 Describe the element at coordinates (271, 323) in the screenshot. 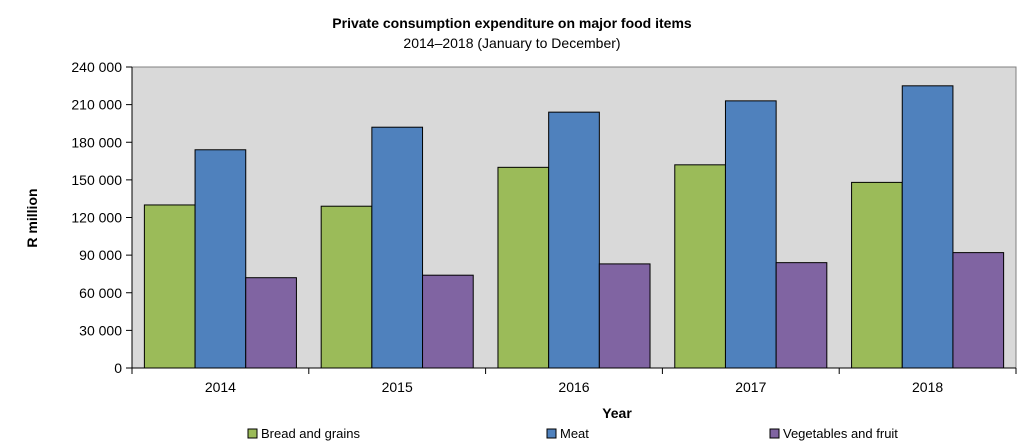

I see `bar-vegetables-and-fruit-2014` at that location.